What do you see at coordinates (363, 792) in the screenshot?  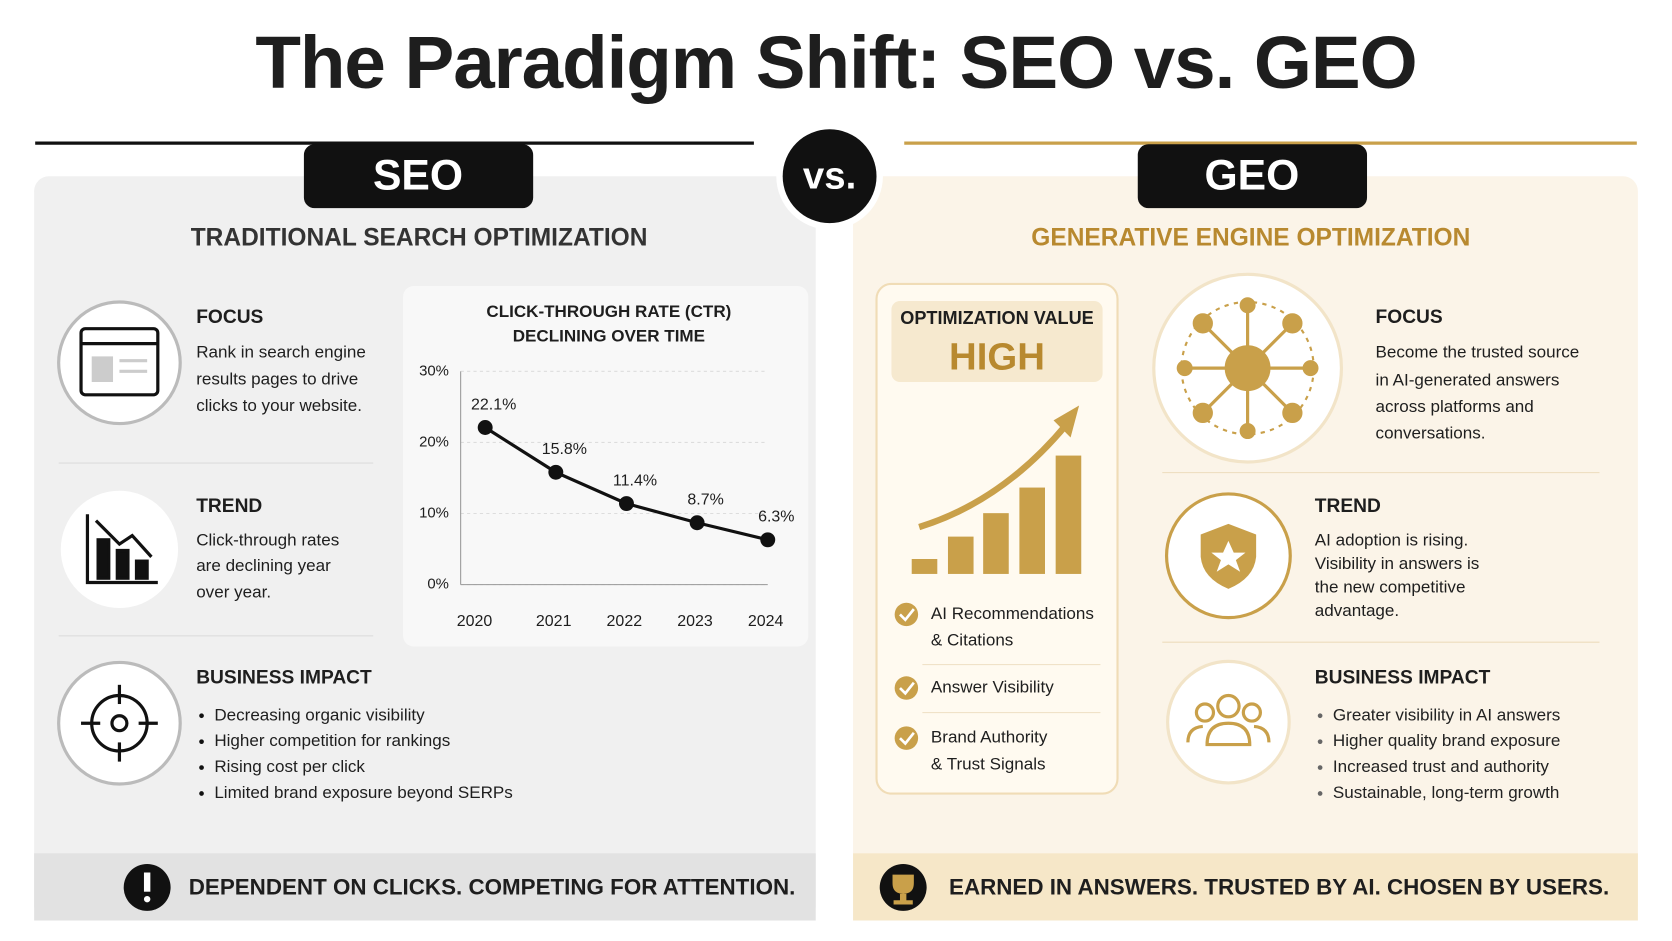 I see `bullet-text: Limited brand exposure beyond SERPs` at bounding box center [363, 792].